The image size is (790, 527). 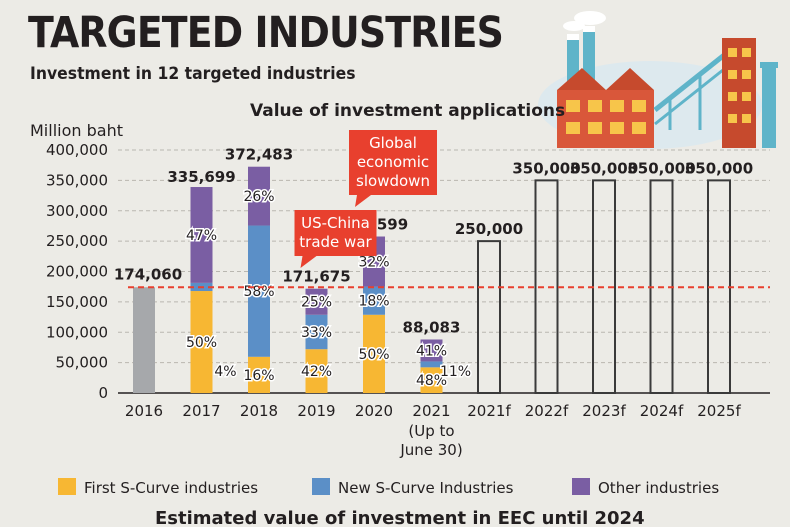 What do you see at coordinates (193, 74) in the screenshot?
I see `page-subtitle: Investment in 12 targeted industries` at bounding box center [193, 74].